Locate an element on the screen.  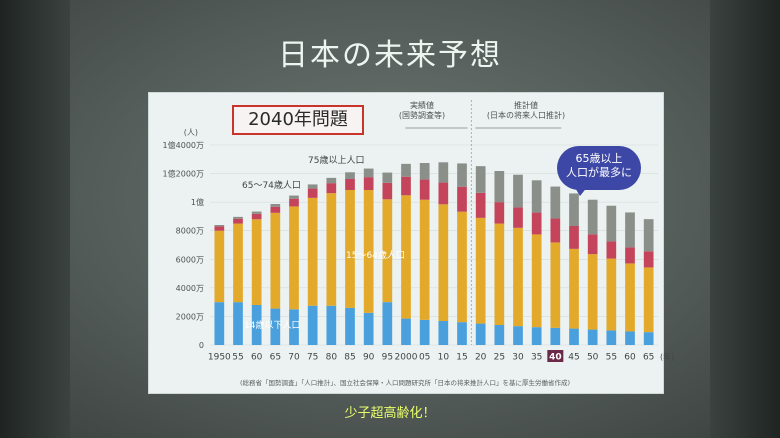
y-tick-label: 1億 is located at coordinates (197, 202).